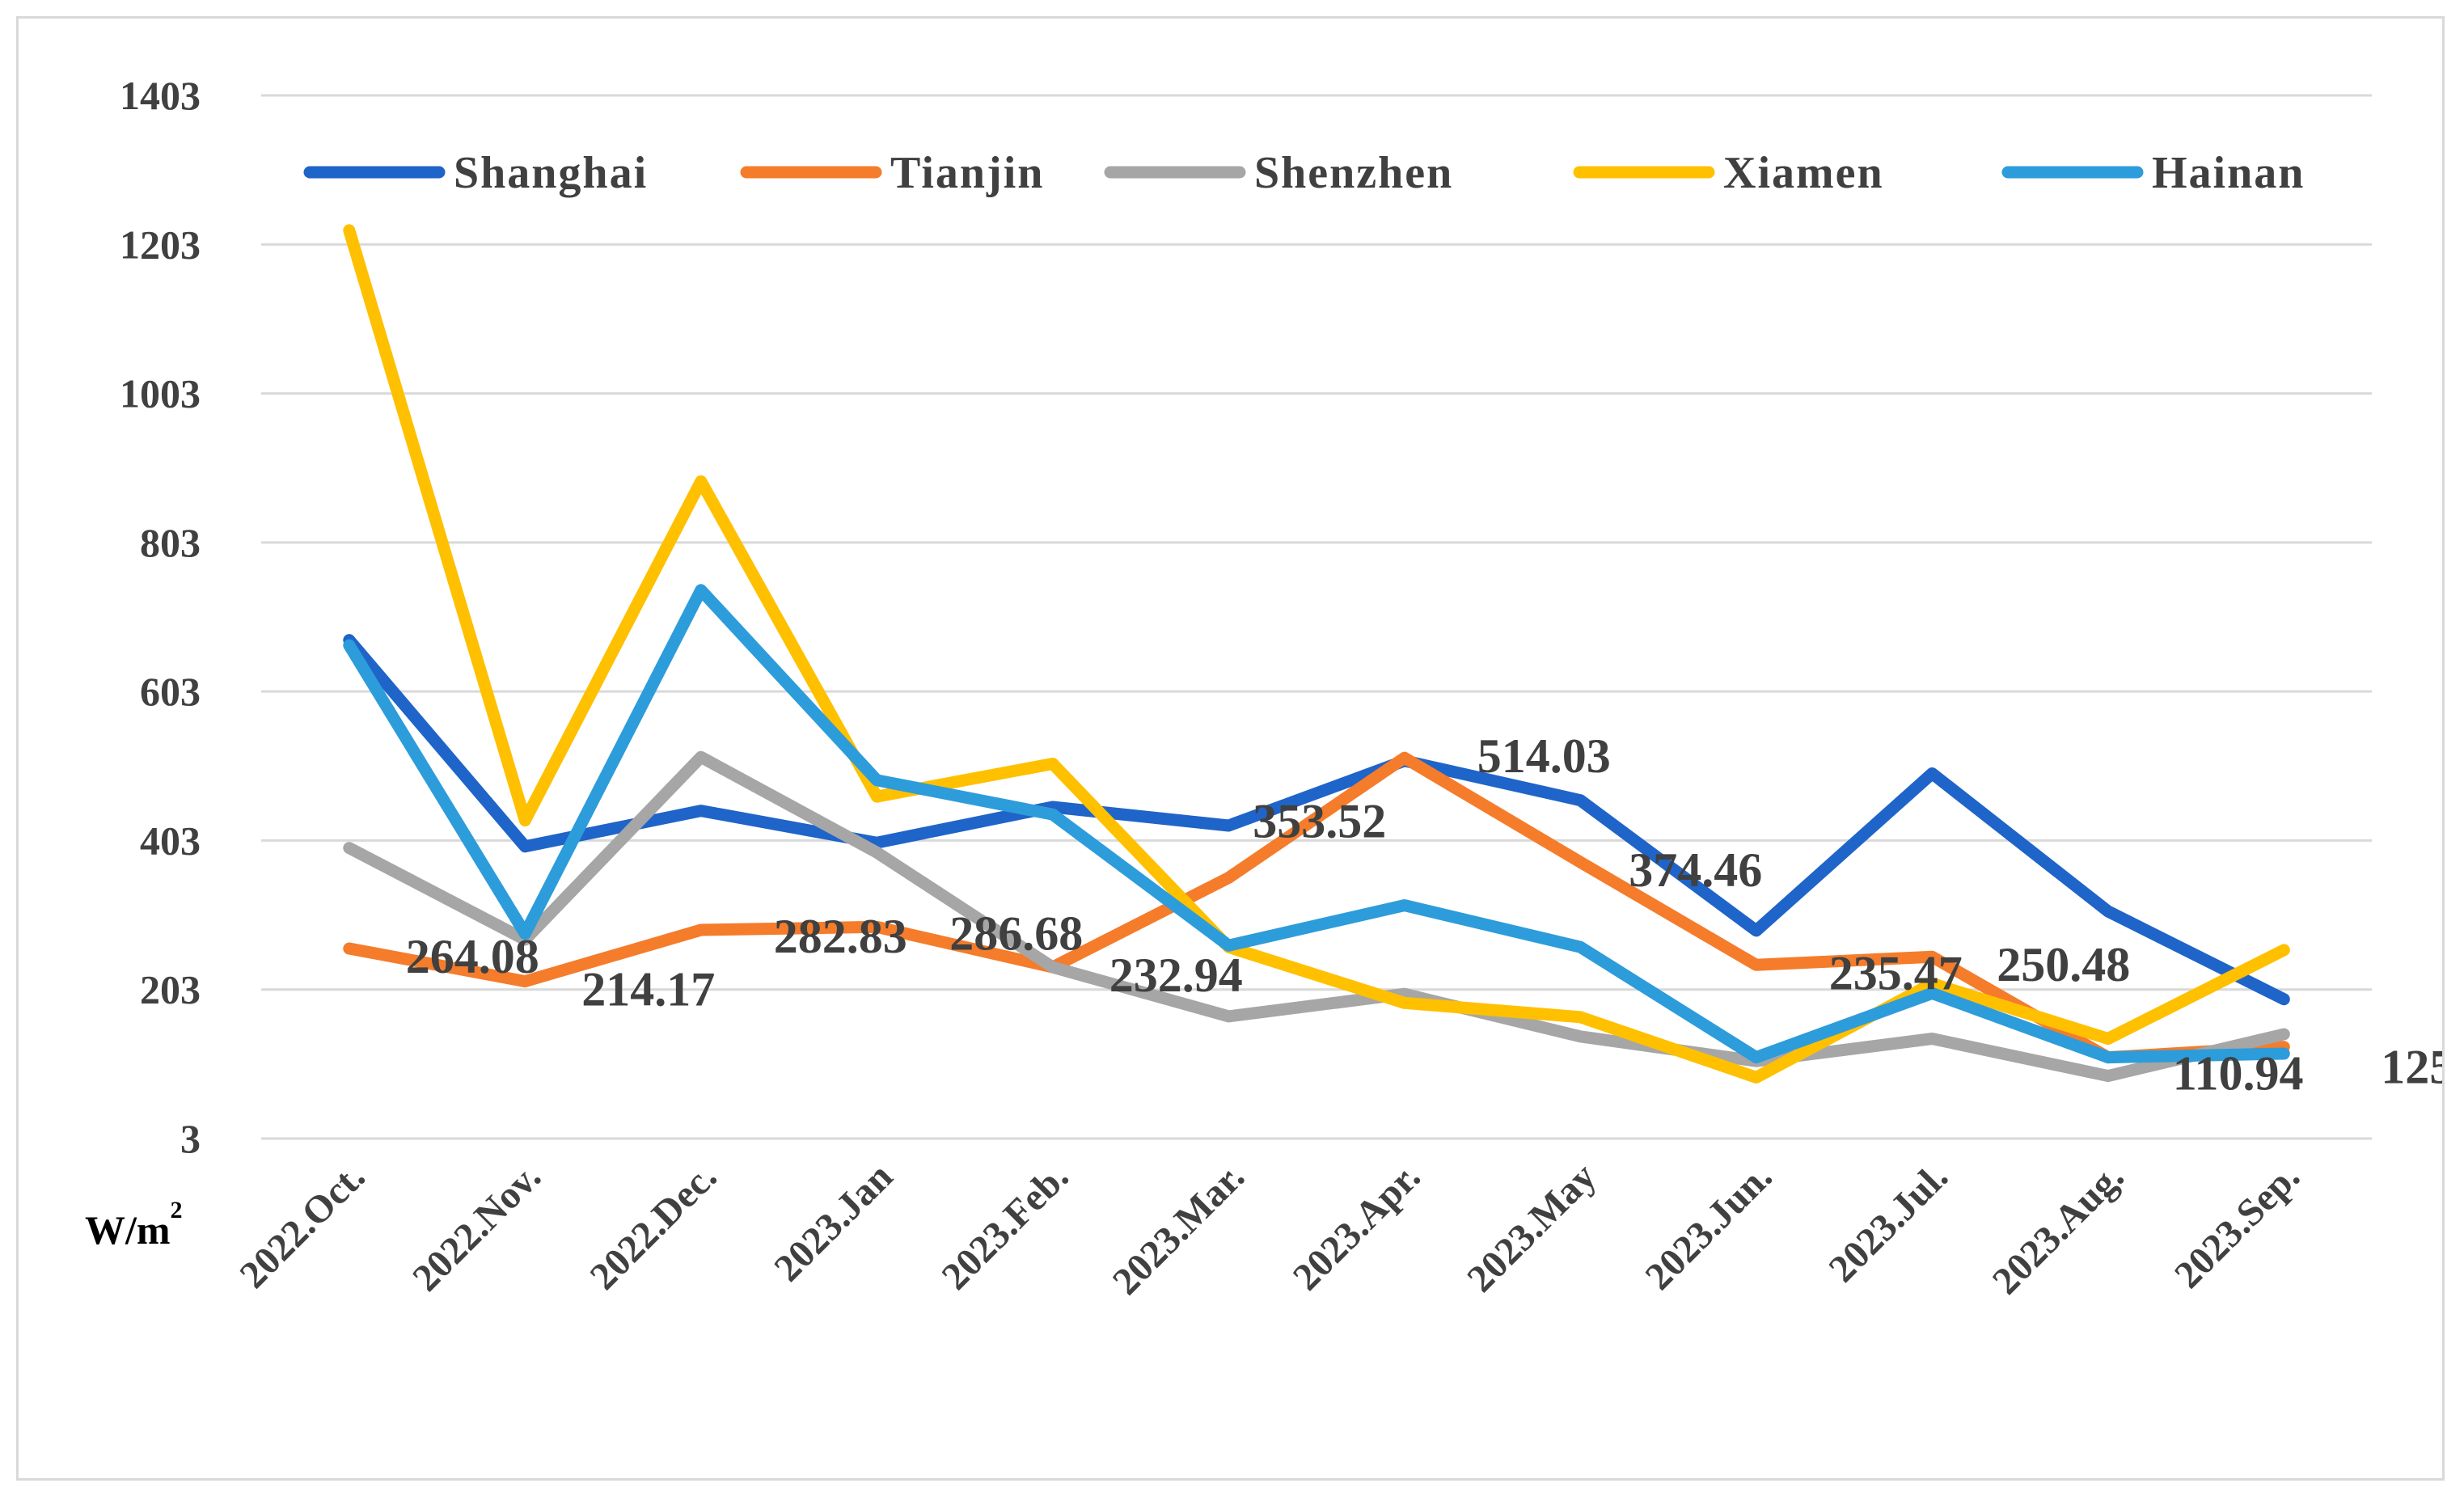 The height and width of the screenshot is (1500, 2464). What do you see at coordinates (1353, 173) in the screenshot?
I see `legend-label: Shenzhen` at bounding box center [1353, 173].